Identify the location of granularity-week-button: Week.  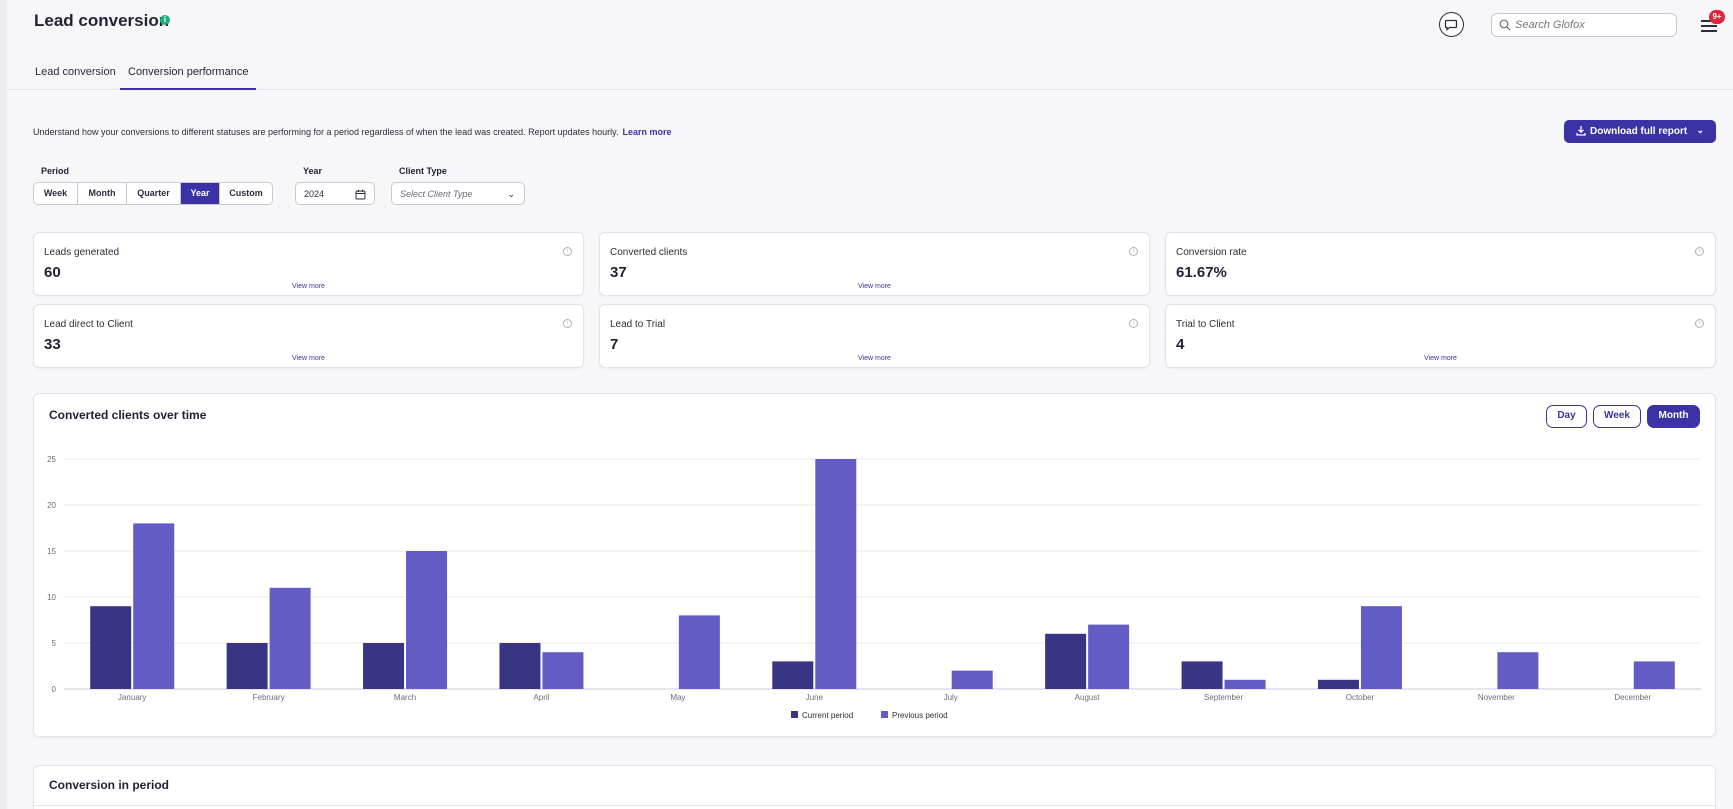
(1617, 416).